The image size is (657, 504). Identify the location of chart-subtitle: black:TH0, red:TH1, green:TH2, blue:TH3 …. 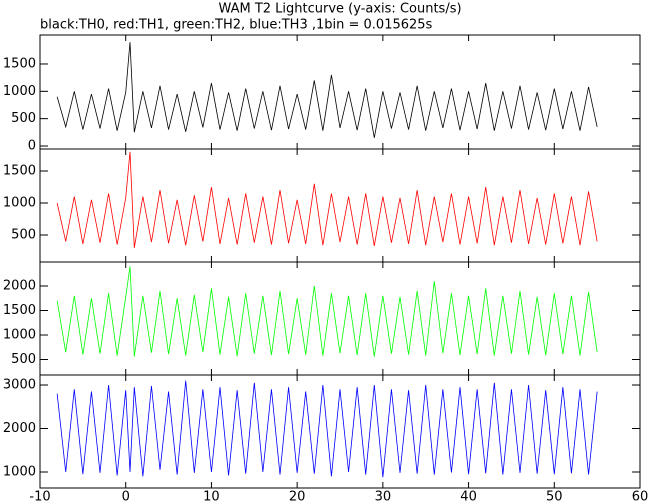
(236, 25).